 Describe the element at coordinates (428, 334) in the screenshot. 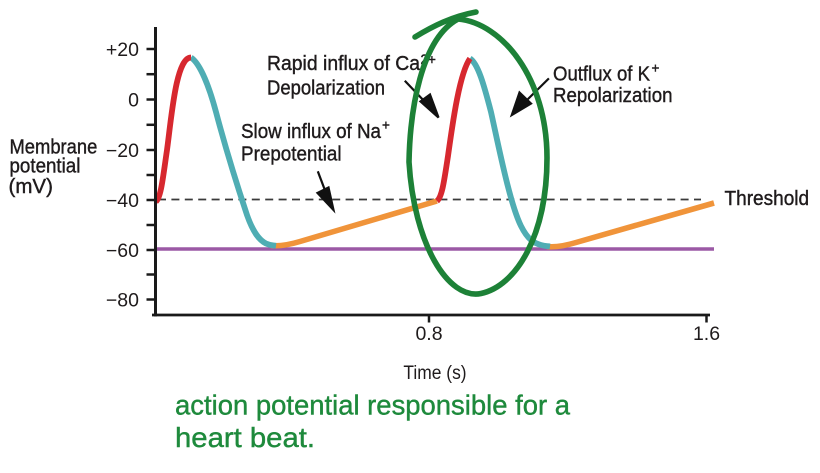

I see `svg-text: 0.8` at that location.